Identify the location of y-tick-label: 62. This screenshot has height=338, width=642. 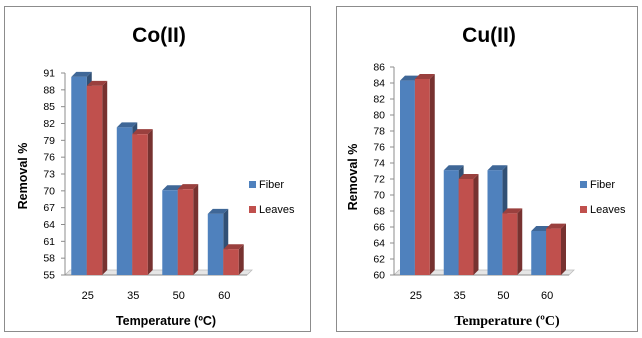
(379, 260).